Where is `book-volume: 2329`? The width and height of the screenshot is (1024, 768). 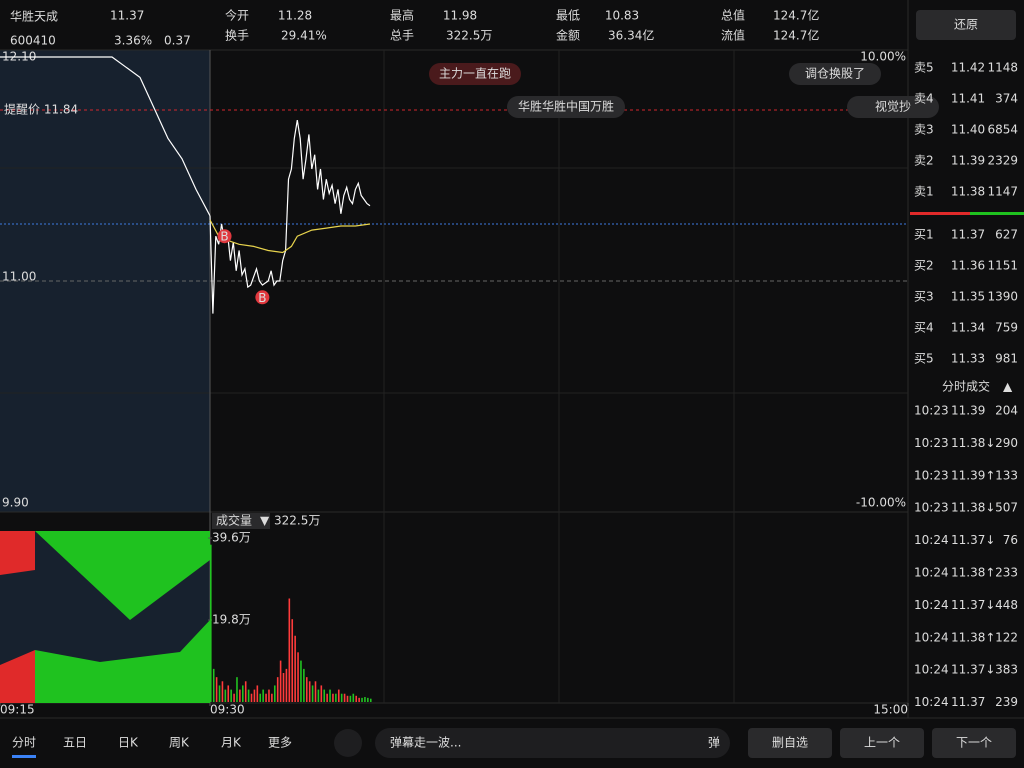
book-volume: 2329 is located at coordinates (1002, 161).